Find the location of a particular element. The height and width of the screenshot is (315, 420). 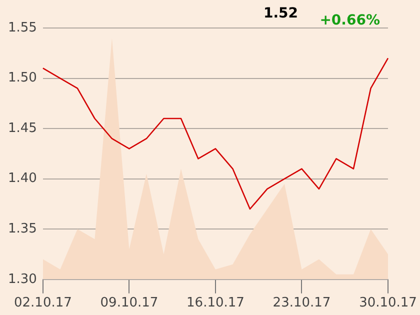

text: 1.52 is located at coordinates (280, 14).